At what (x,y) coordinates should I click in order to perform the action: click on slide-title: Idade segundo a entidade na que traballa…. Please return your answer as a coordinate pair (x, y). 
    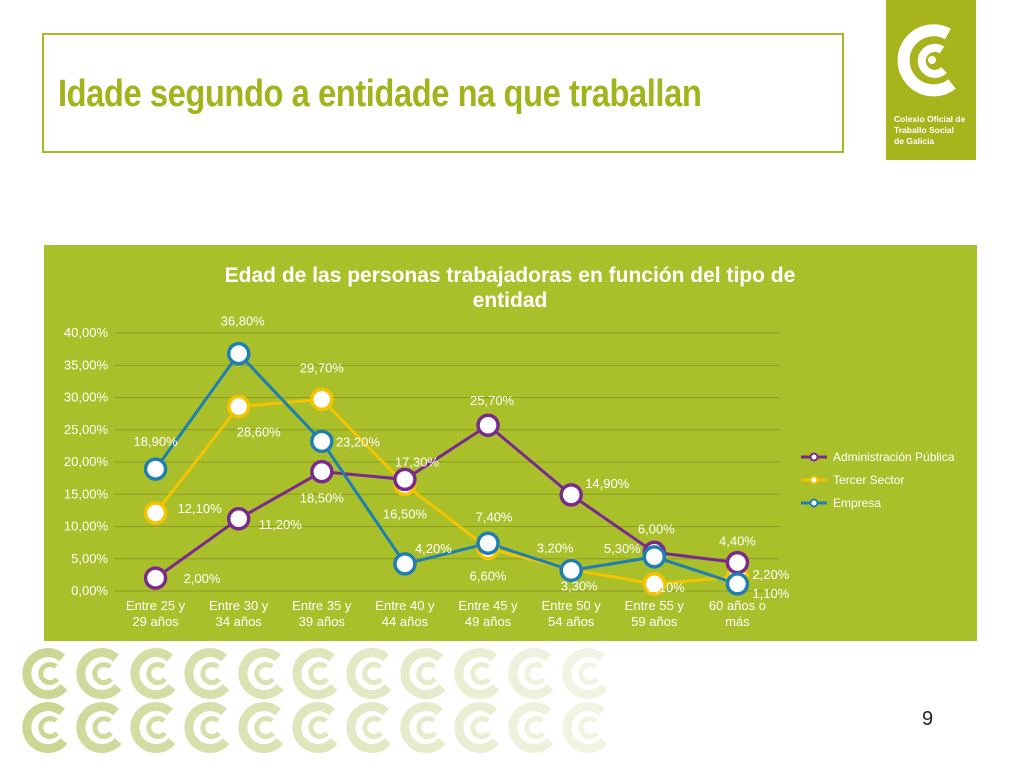
    Looking at the image, I should click on (380, 94).